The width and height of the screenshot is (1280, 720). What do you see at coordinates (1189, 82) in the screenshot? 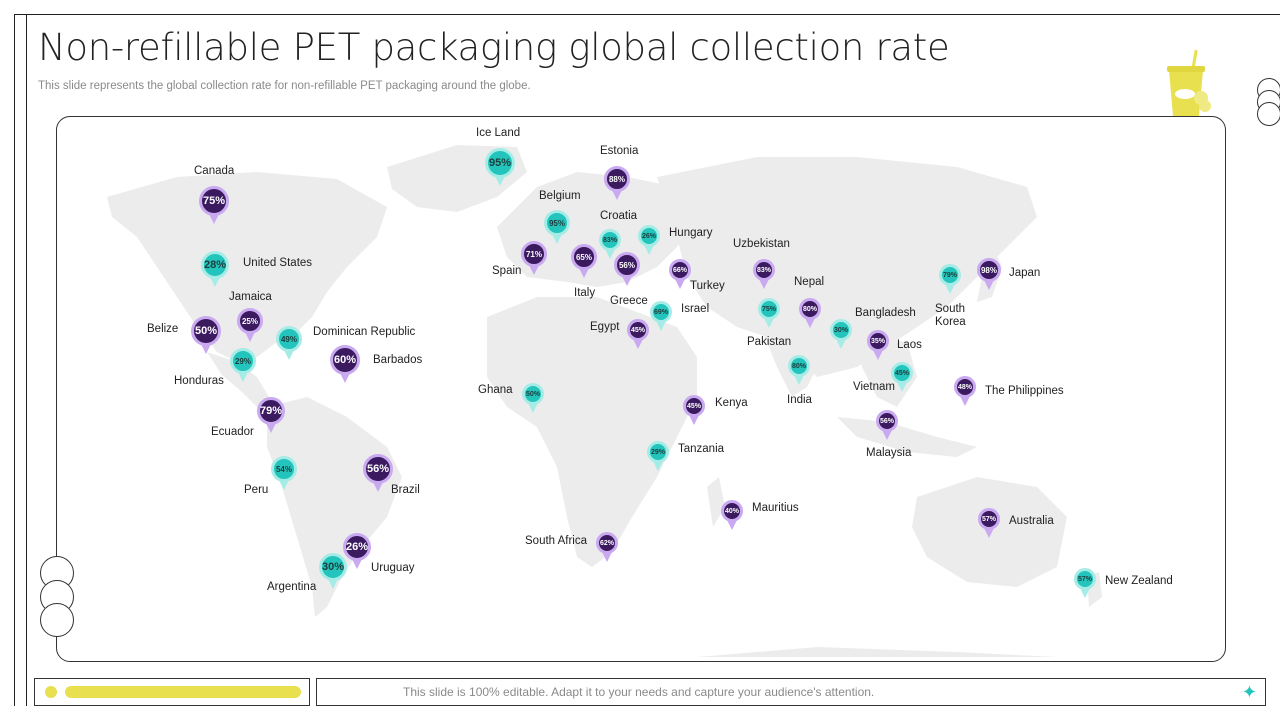
I see `drink-cup-icon` at bounding box center [1189, 82].